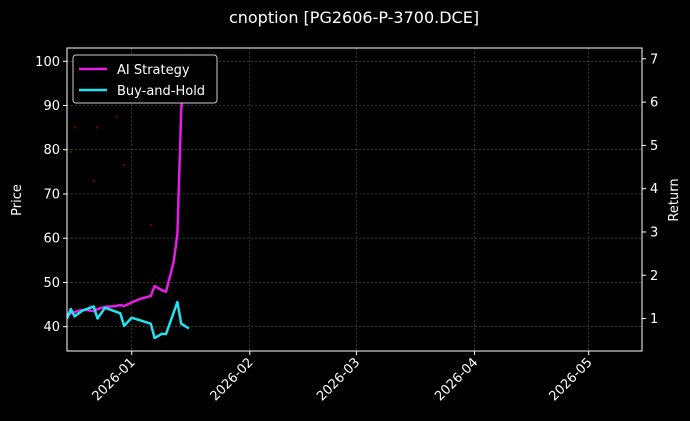 Image resolution: width=690 pixels, height=421 pixels. Describe the element at coordinates (161, 91) in the screenshot. I see `legend-label-buy-and-hold: Buy-and-Hold` at that location.